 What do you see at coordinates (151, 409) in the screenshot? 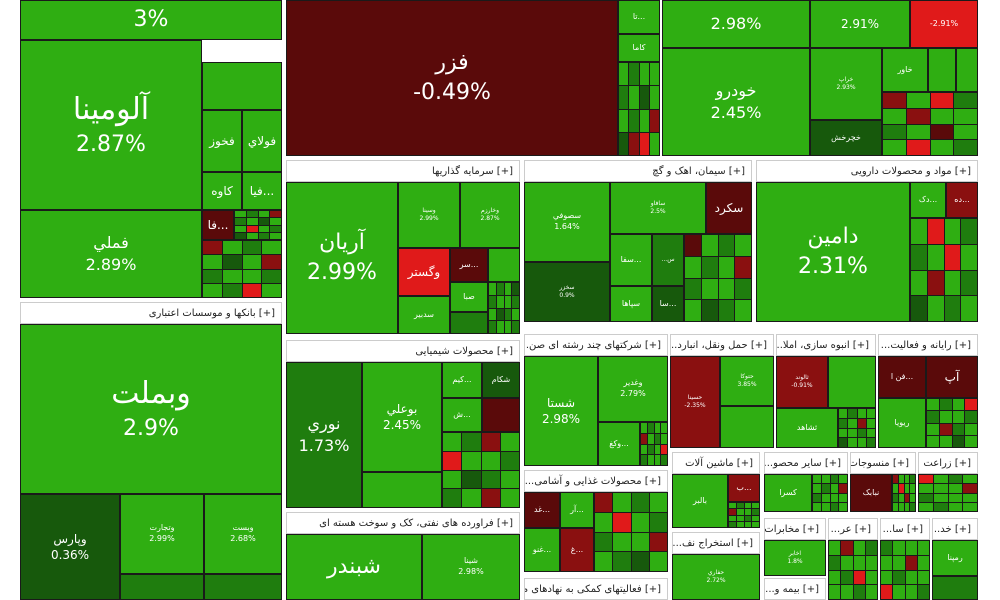
I see `tile-vabemellat: وبملت 2.9%` at bounding box center [151, 409].